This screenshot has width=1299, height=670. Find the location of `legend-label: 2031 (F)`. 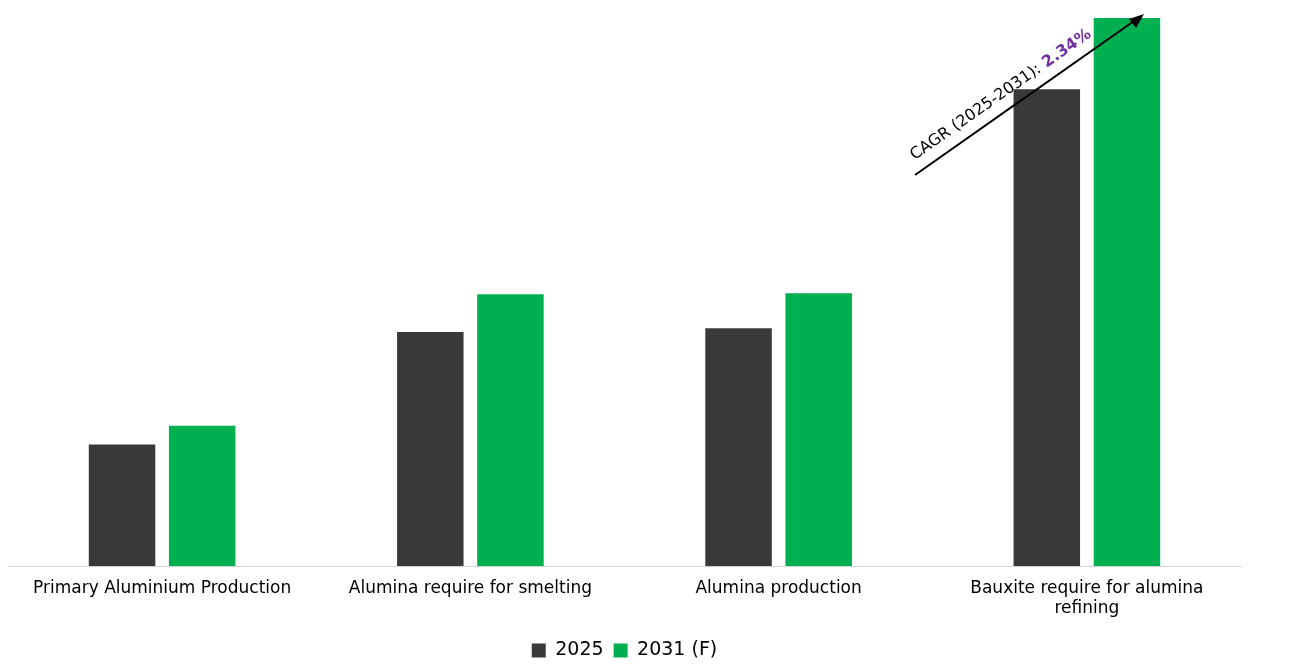

legend-label: 2031 (F) is located at coordinates (677, 648).